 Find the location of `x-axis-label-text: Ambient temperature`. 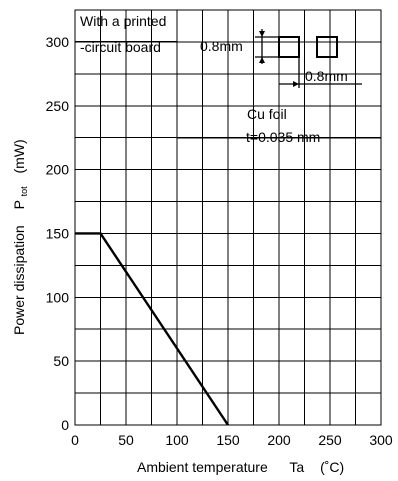

x-axis-label-text: Ambient temperature is located at coordinates (202, 467).